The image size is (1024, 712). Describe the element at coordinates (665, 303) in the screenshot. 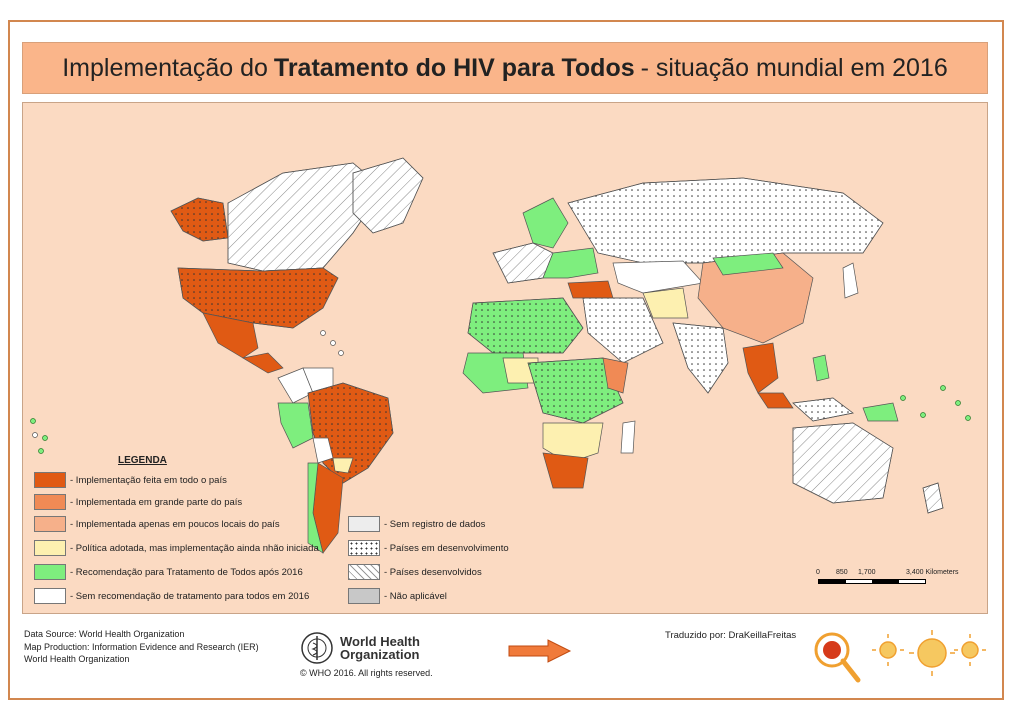

I see `region-central-asia` at that location.